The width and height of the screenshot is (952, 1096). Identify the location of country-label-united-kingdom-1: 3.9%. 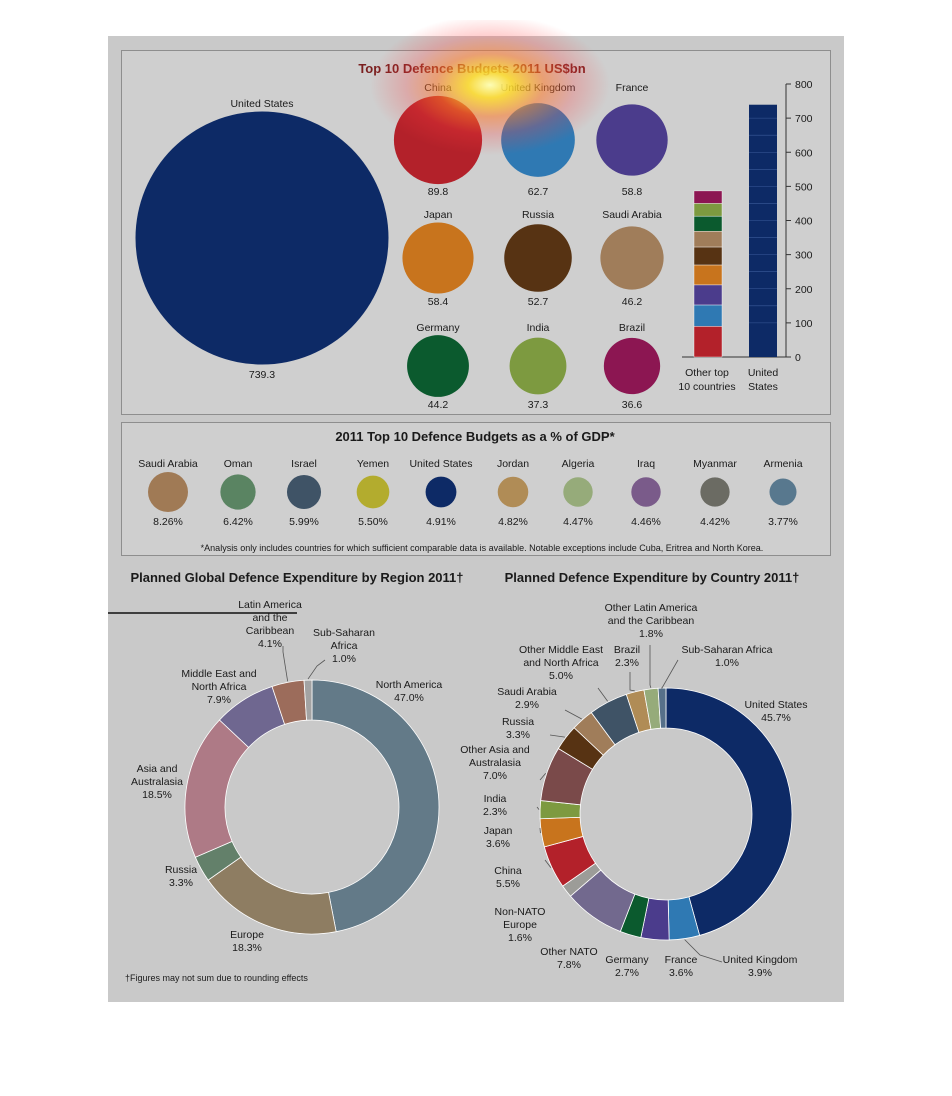
(760, 973).